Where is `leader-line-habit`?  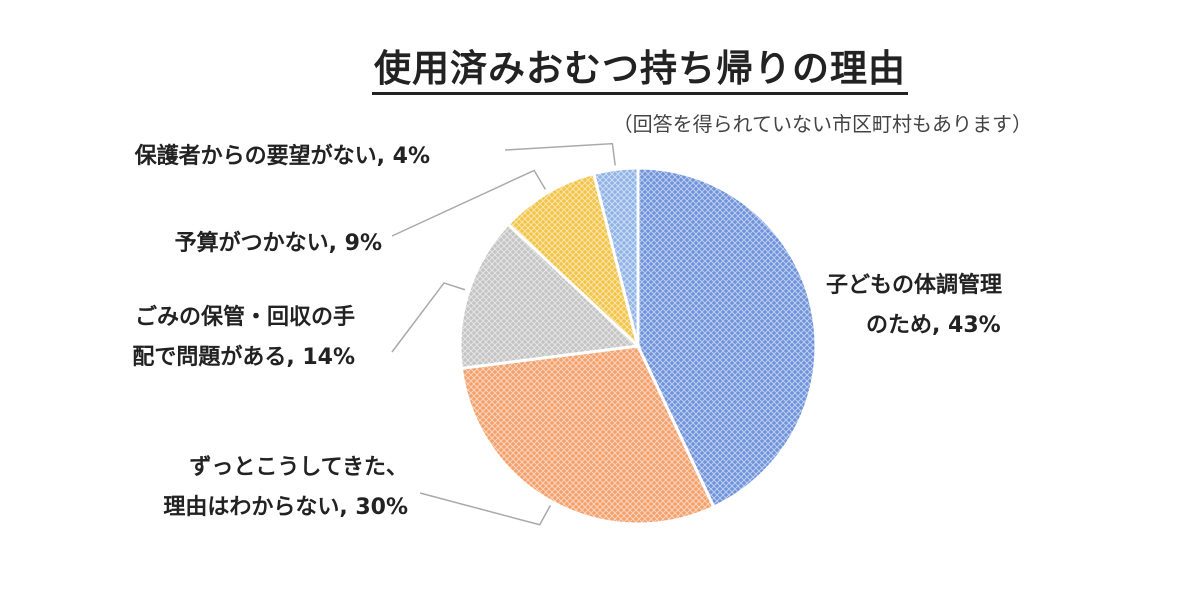
leader-line-habit is located at coordinates (485, 509).